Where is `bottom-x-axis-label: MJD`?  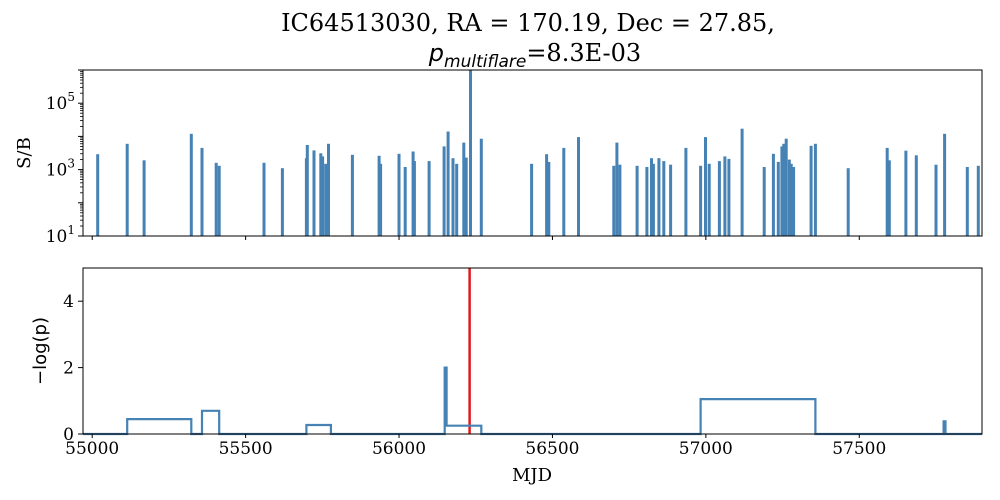
bottom-x-axis-label: MJD is located at coordinates (532, 475).